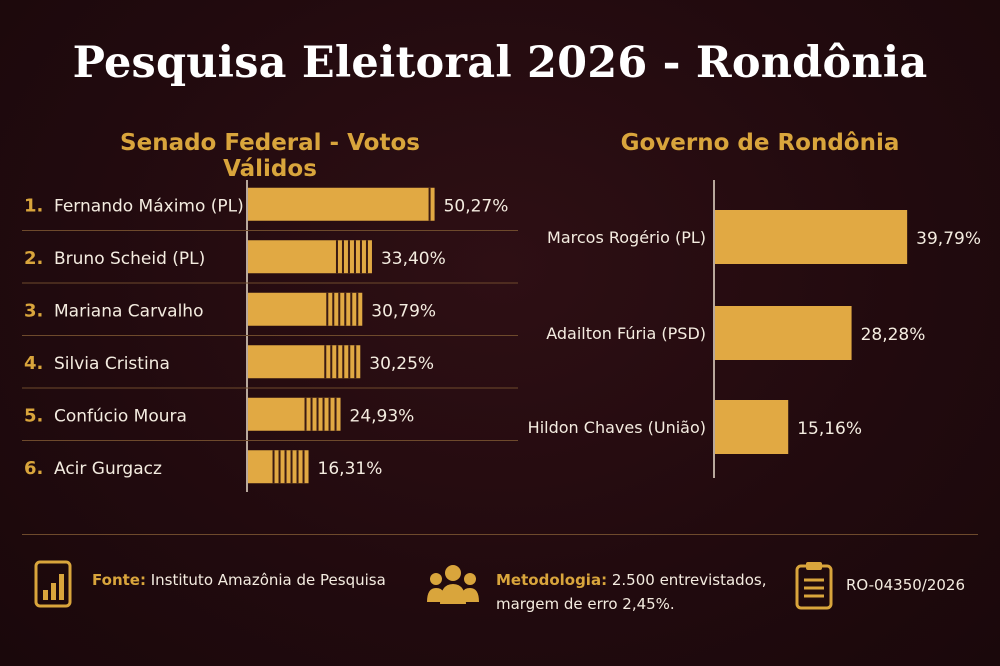 The image size is (1000, 666). Describe the element at coordinates (33, 363) in the screenshot. I see `senado-rank-label: 4.` at that location.